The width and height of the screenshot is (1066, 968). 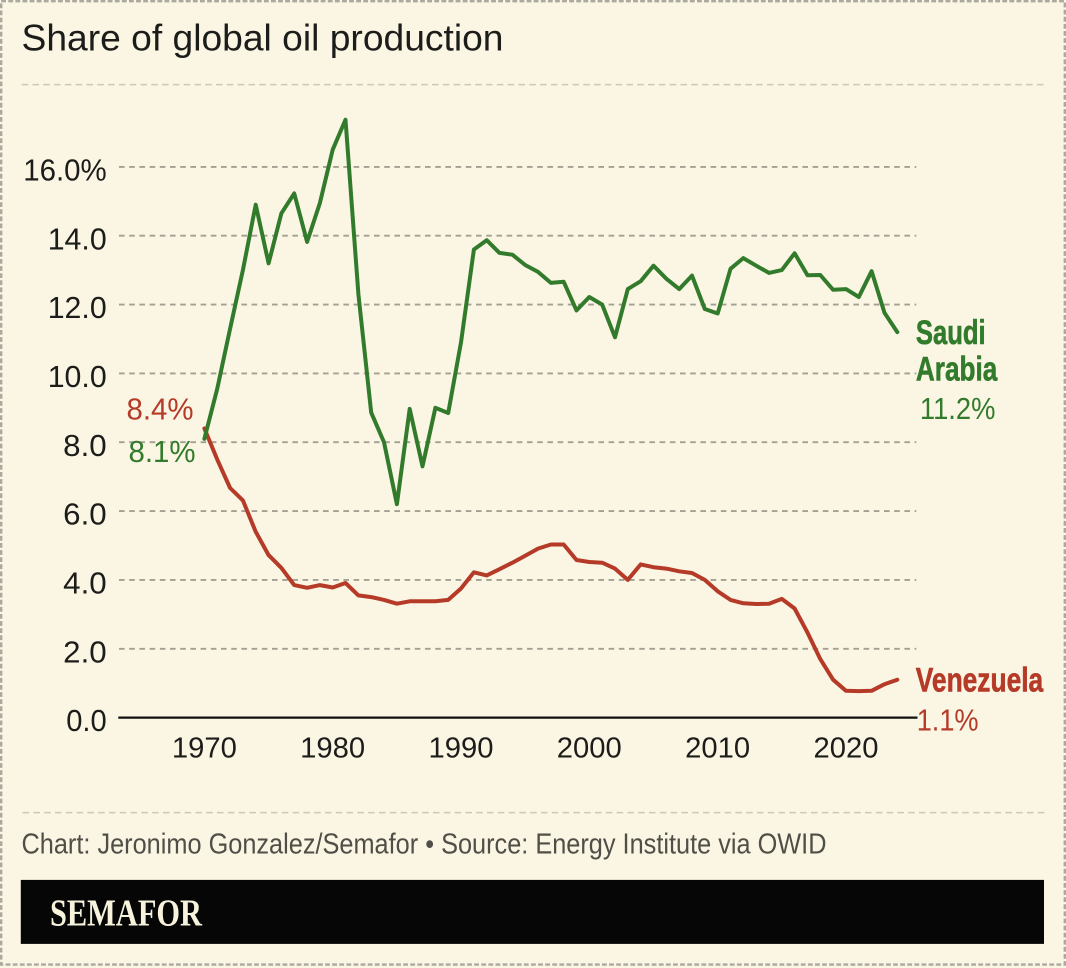 I want to click on svg-text: 12.0, so click(x=77, y=307).